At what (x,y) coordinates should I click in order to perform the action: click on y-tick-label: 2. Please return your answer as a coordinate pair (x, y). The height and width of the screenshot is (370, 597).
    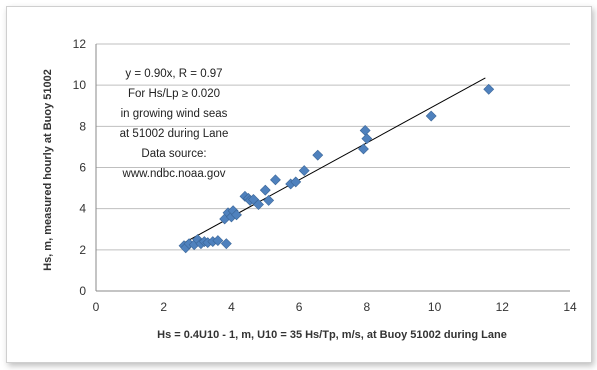
    Looking at the image, I should click on (82, 250).